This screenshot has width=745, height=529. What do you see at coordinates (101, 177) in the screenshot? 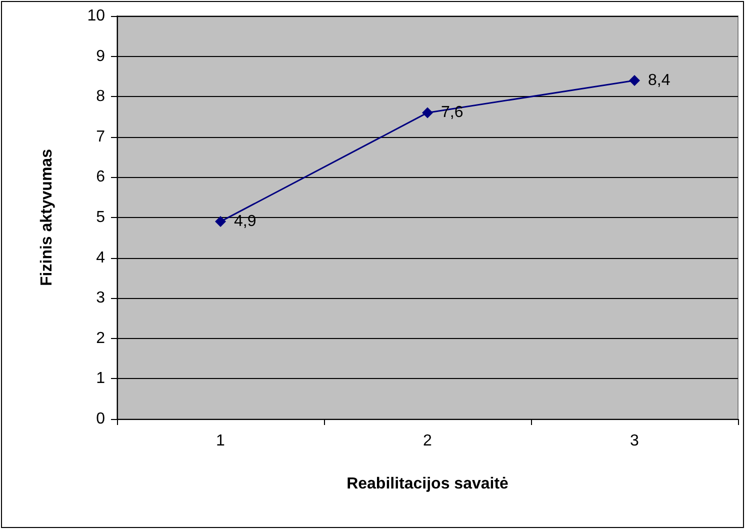
I see `y-tick-label: 6` at bounding box center [101, 177].